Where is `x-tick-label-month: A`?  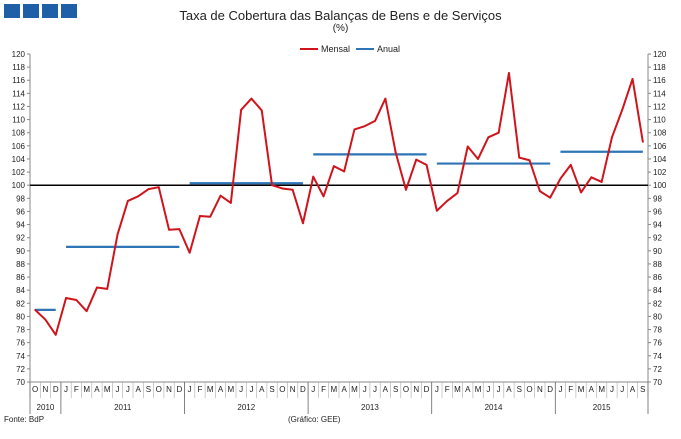 x-tick-label-month: A is located at coordinates (221, 389).